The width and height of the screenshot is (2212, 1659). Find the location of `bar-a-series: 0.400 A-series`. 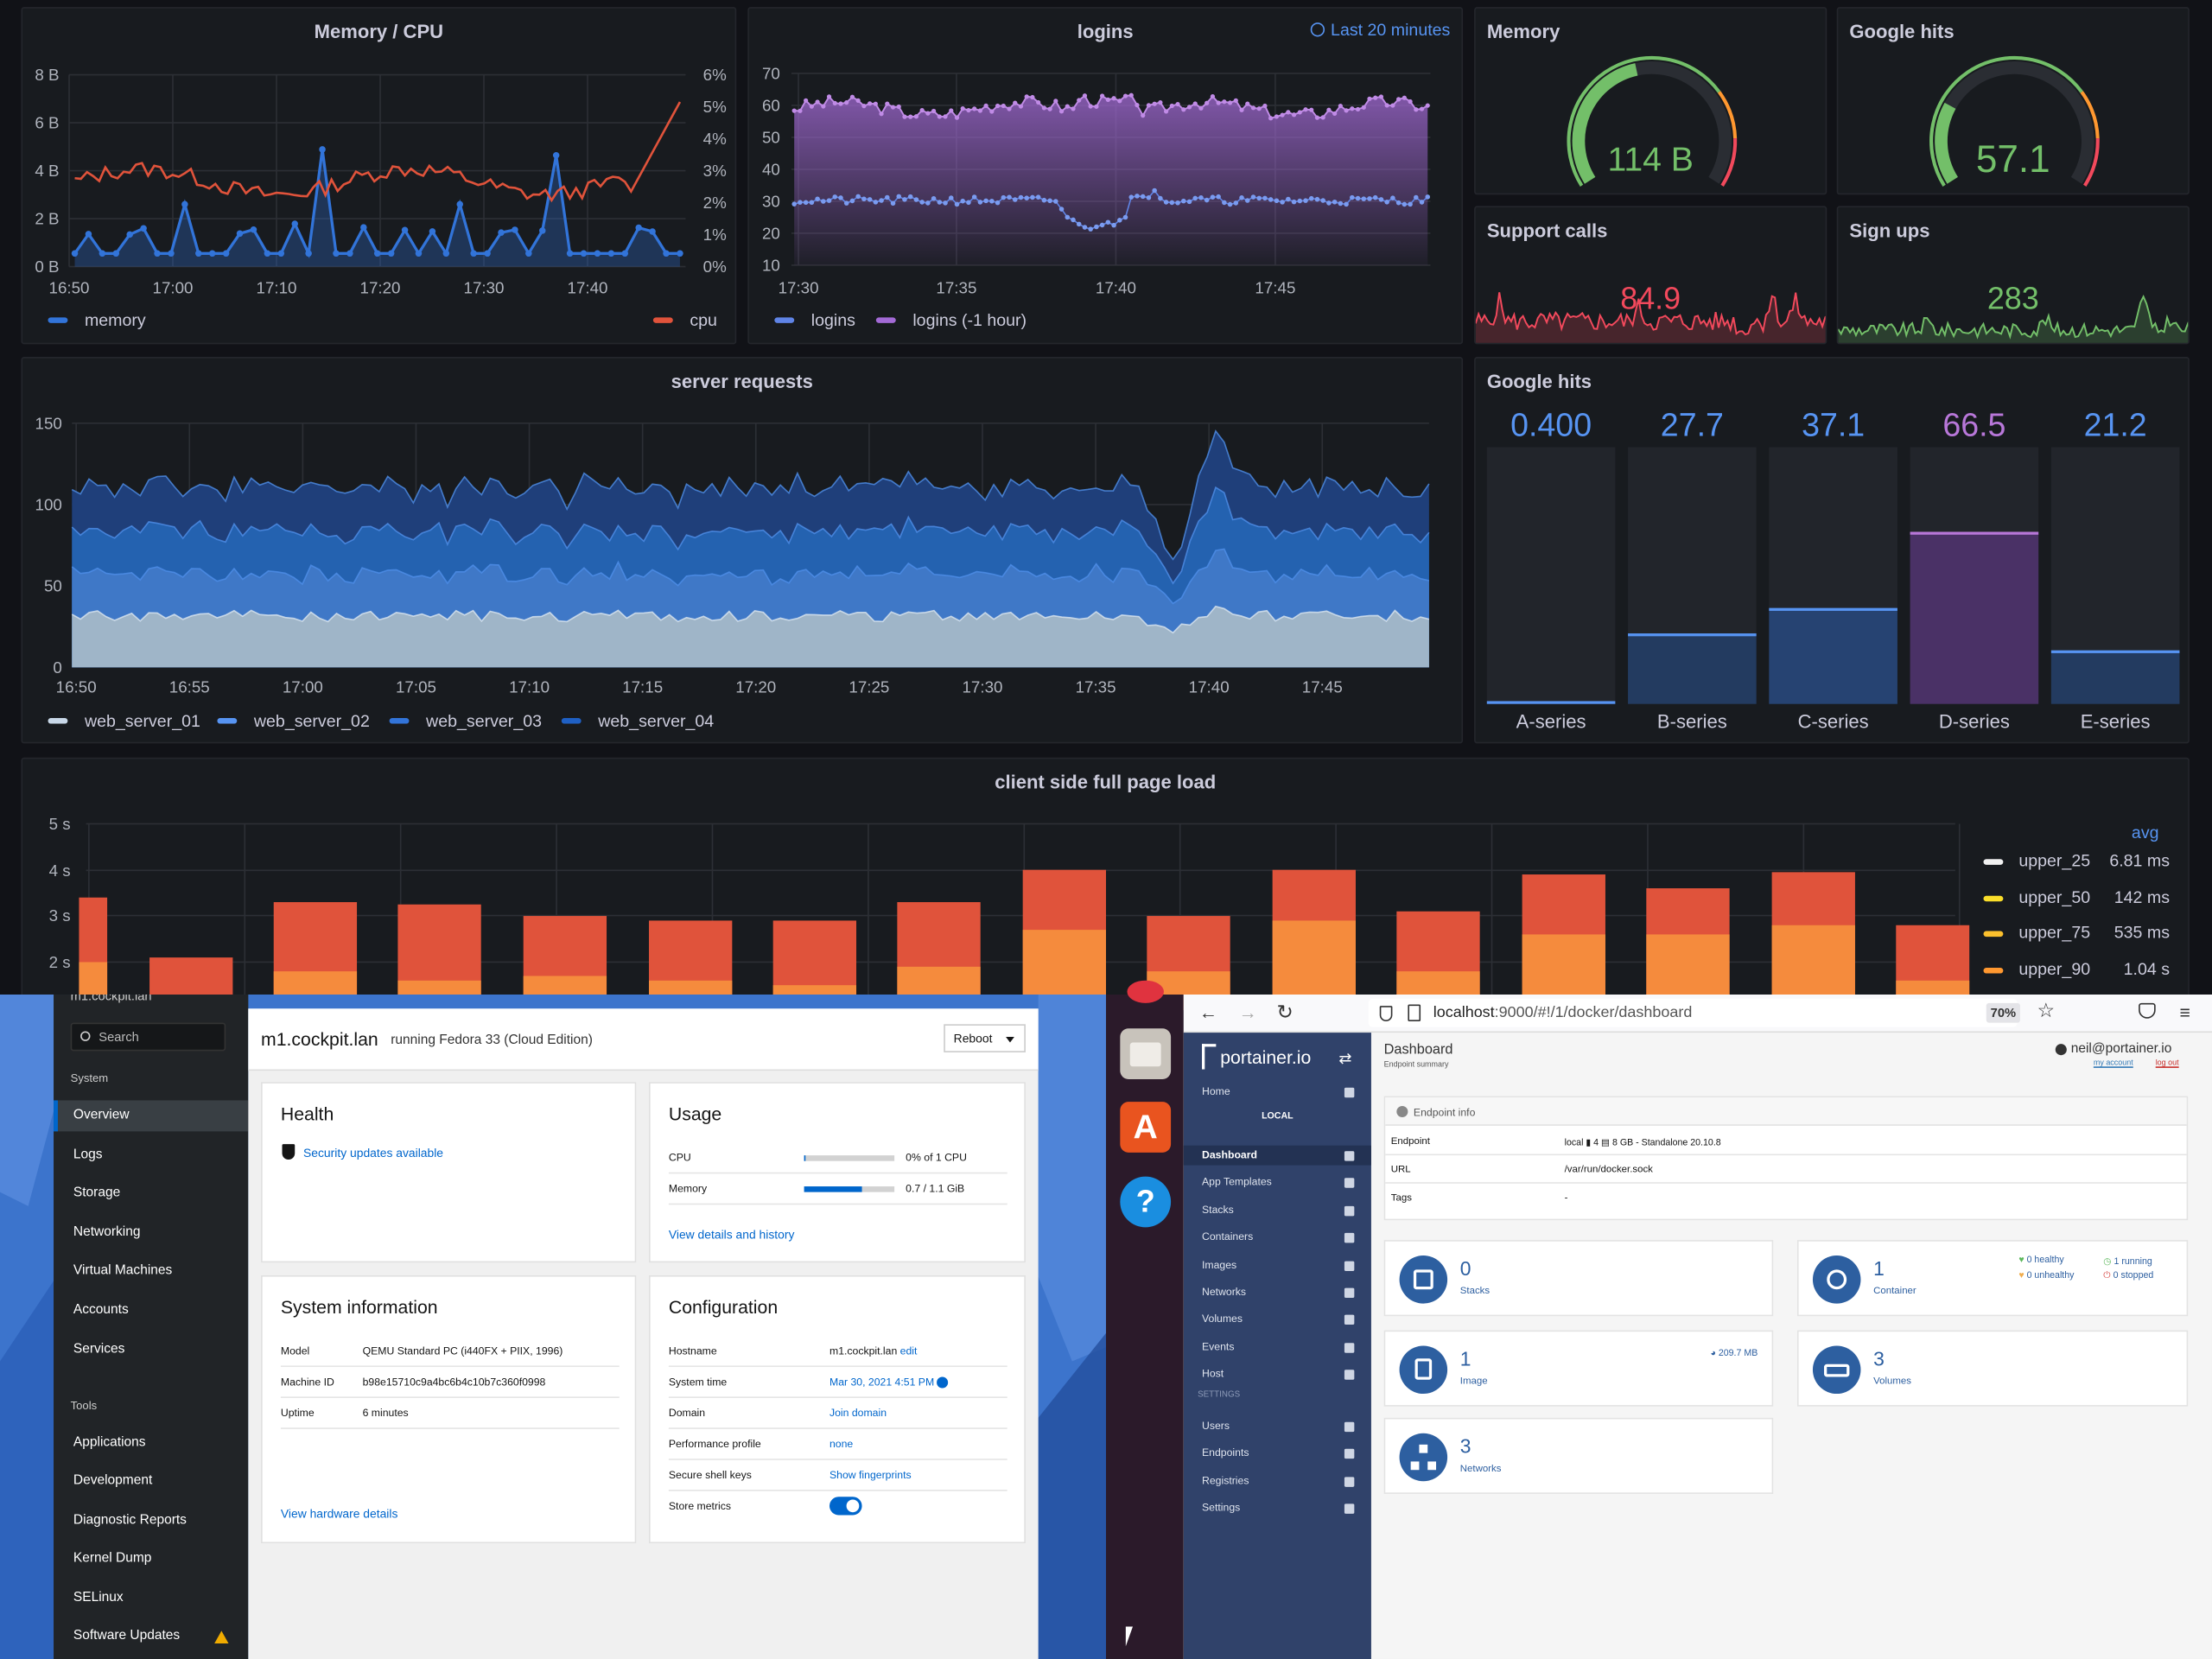

bar-a-series: 0.400 A-series is located at coordinates (1551, 570).